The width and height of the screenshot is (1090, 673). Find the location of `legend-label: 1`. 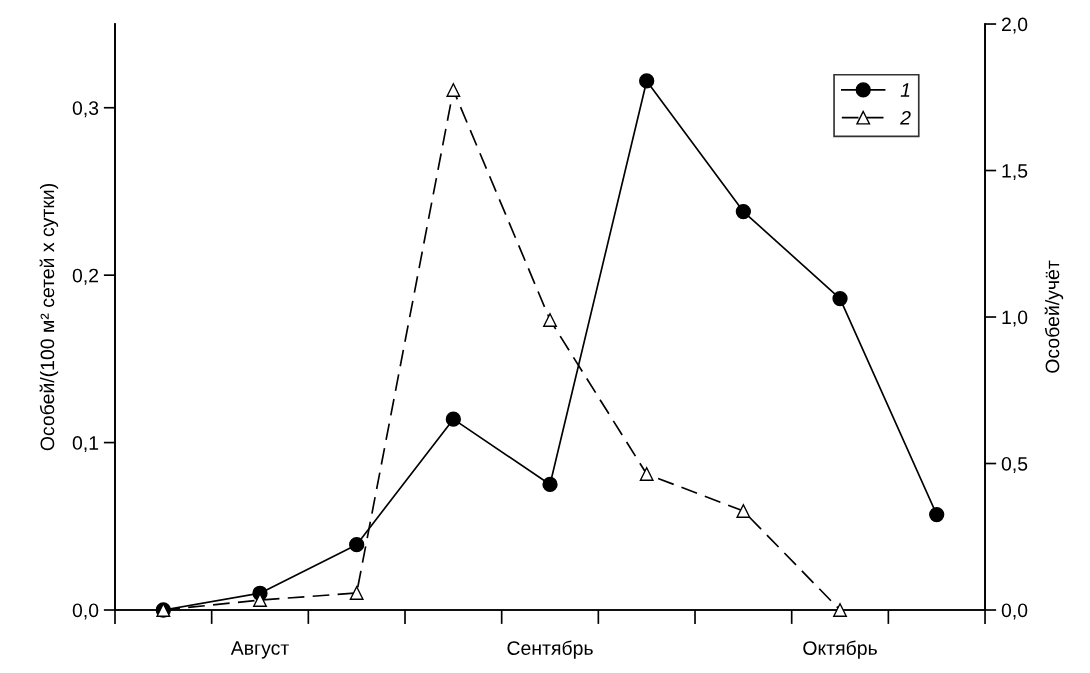

legend-label: 1 is located at coordinates (905, 90).